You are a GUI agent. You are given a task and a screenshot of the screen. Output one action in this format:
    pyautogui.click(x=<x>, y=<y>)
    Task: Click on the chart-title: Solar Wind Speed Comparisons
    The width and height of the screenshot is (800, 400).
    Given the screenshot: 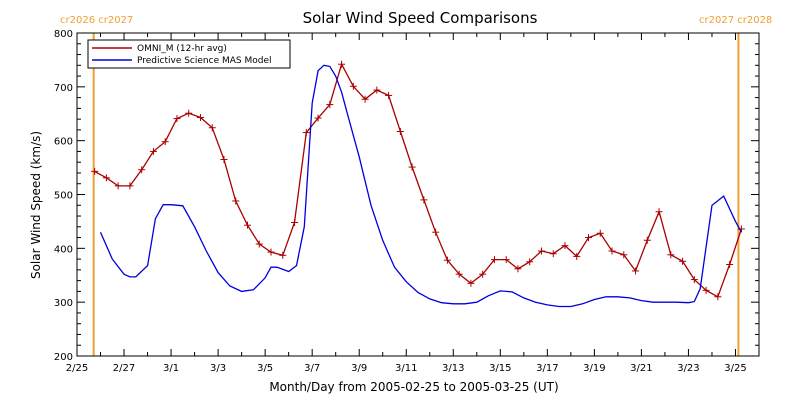 What is the action you would take?
    pyautogui.click(x=420, y=18)
    